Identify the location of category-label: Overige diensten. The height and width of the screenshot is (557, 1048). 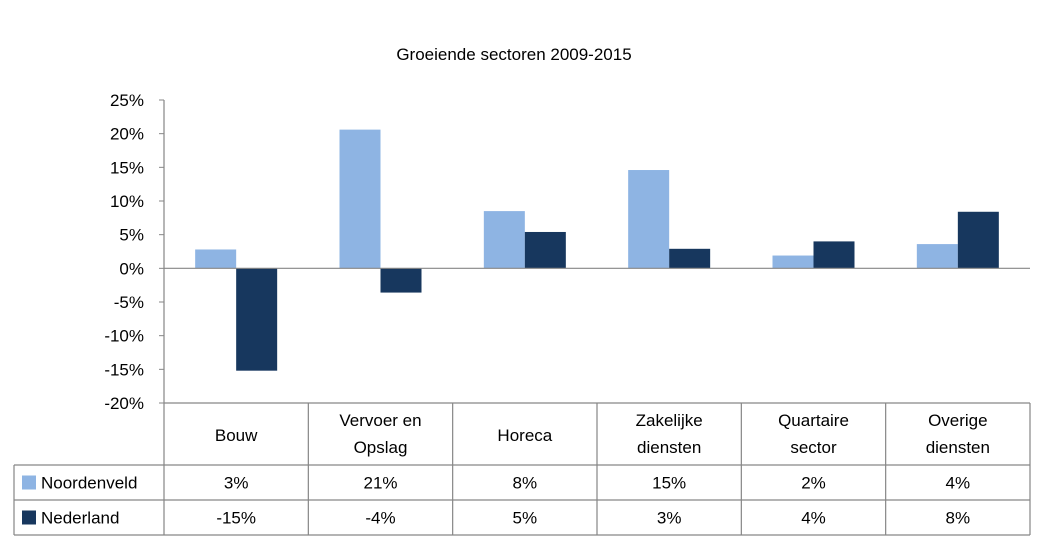
(958, 434).